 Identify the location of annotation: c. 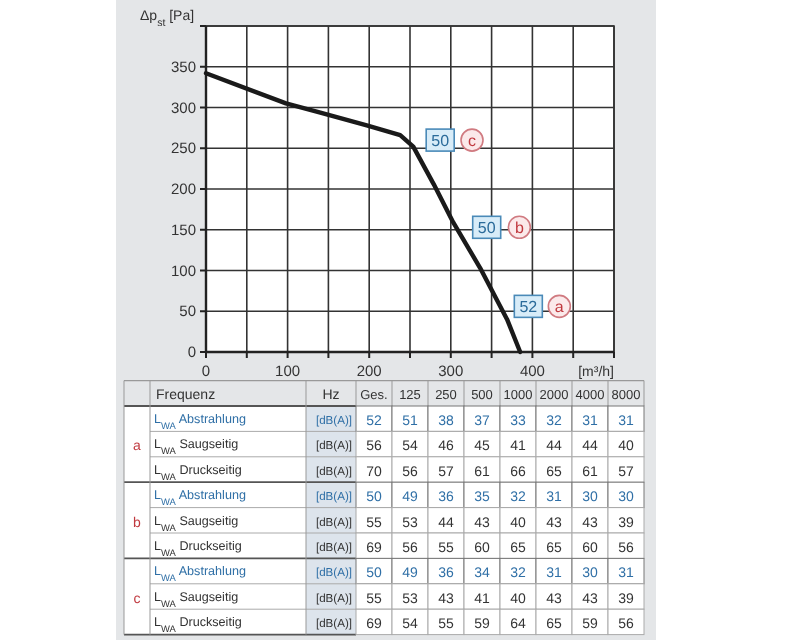
(472, 140).